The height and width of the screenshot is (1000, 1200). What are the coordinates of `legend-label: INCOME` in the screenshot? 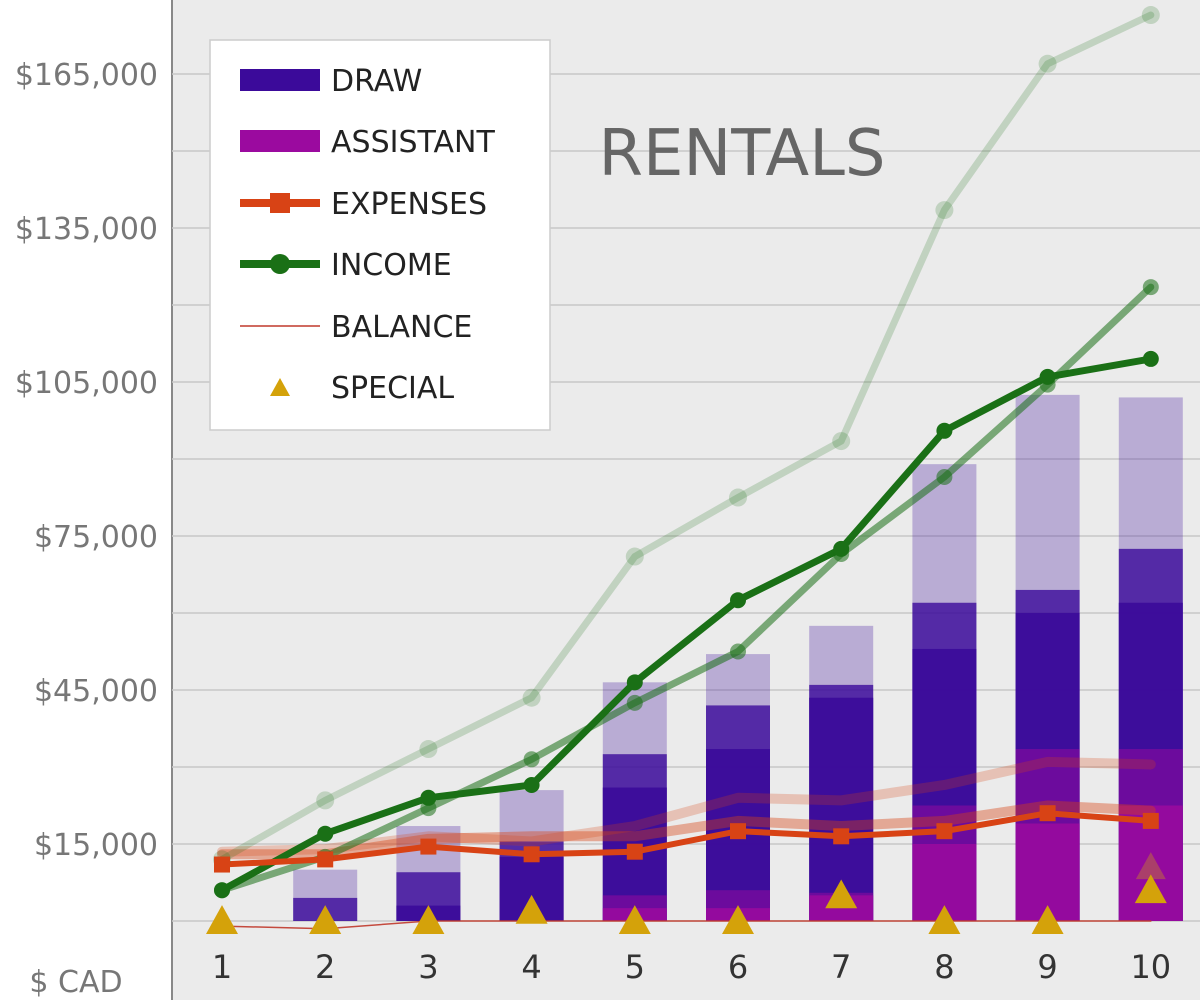 It's located at (391, 265).